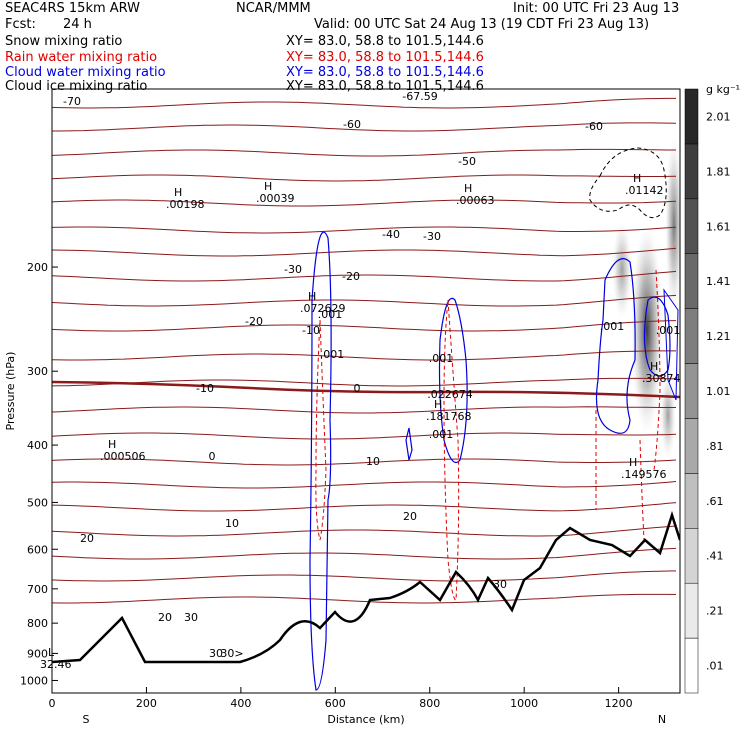  I want to click on colorbar-level: 2.01, so click(718, 116).